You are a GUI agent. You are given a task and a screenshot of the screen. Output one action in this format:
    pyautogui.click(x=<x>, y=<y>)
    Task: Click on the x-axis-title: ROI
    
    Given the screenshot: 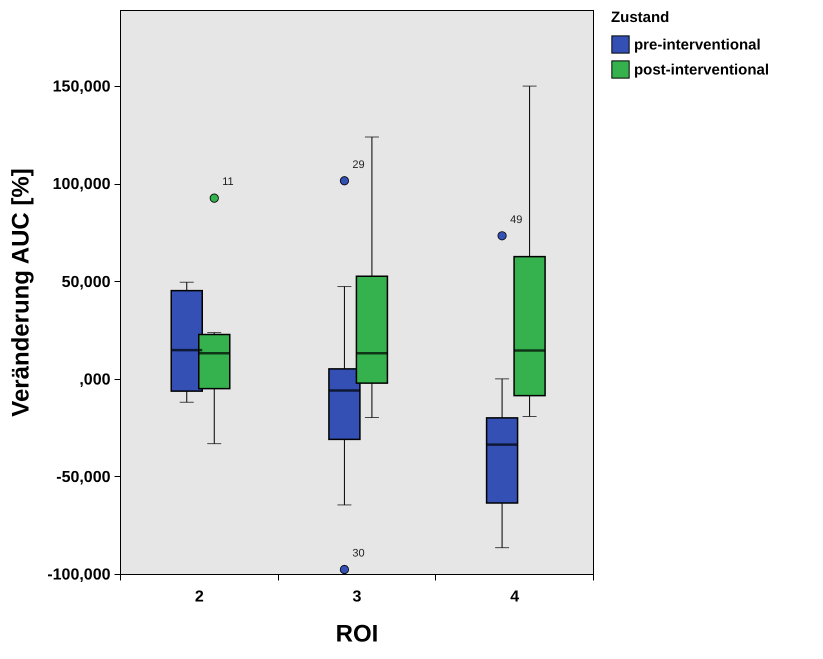 What is the action you would take?
    pyautogui.click(x=357, y=634)
    